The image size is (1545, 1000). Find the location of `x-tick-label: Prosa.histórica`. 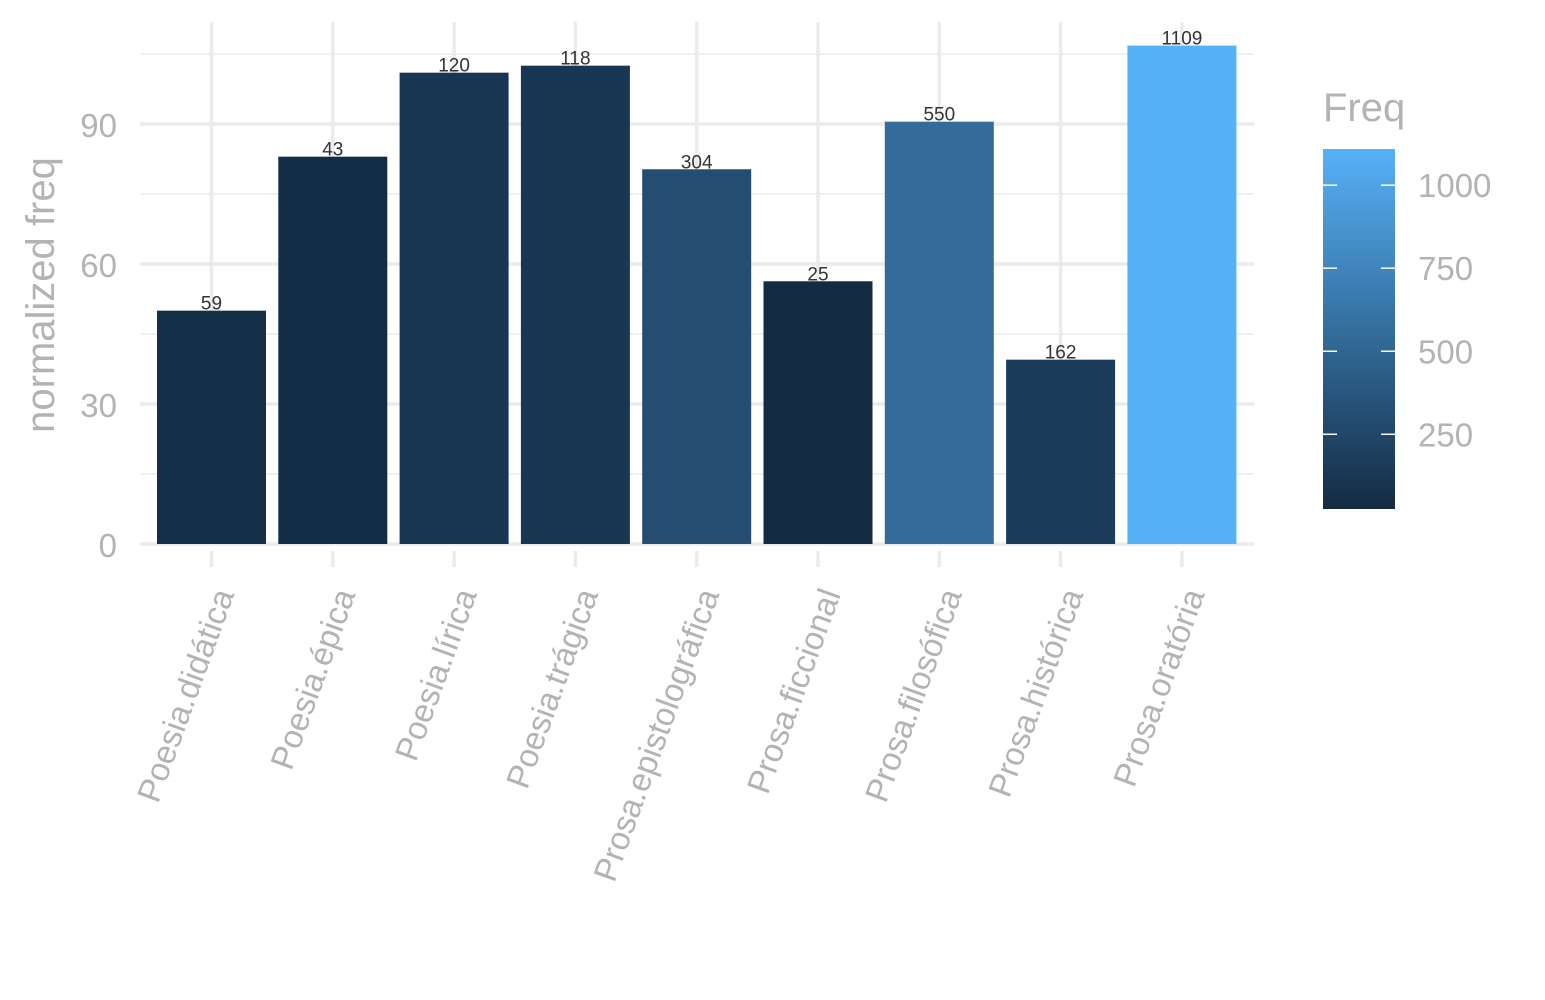

x-tick-label: Prosa.histórica is located at coordinates (1036, 692).